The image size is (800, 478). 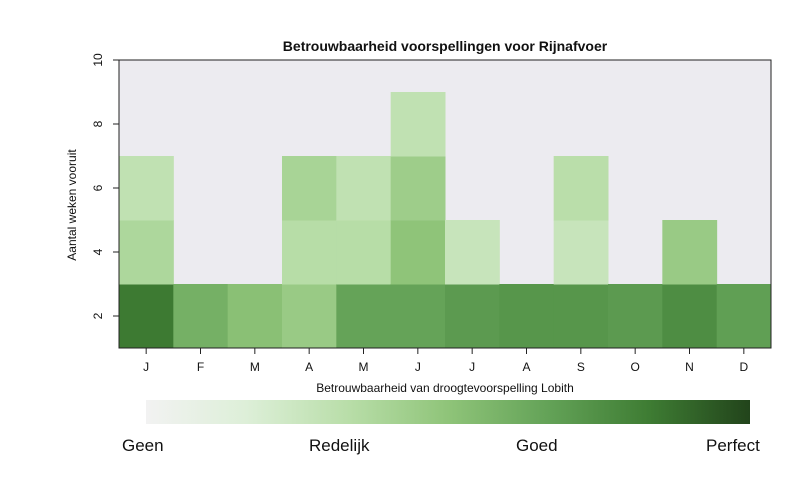 What do you see at coordinates (689, 367) in the screenshot?
I see `x-tick-label: N` at bounding box center [689, 367].